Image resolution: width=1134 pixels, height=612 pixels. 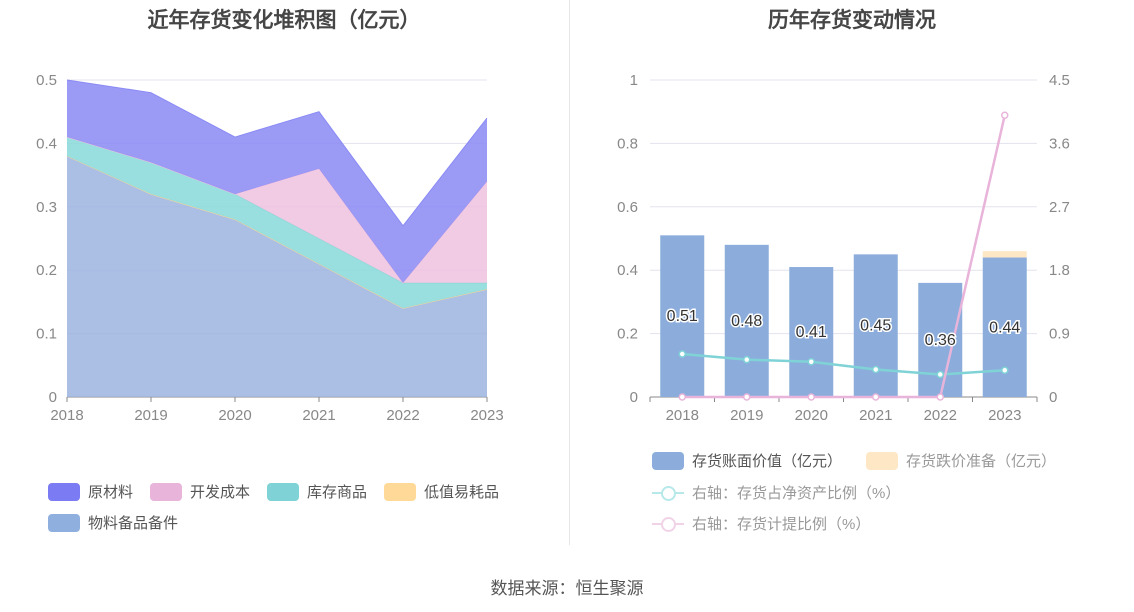 What do you see at coordinates (811, 415) in the screenshot?
I see `right-x-tick-label: 2020` at bounding box center [811, 415].